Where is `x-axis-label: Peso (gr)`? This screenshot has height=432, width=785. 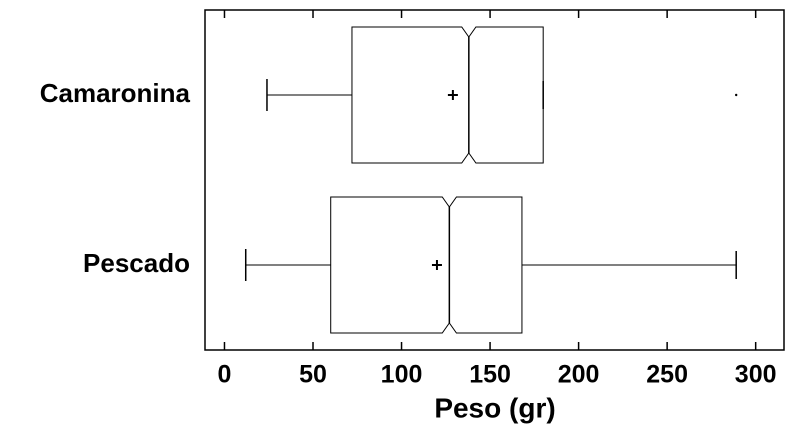
x-axis-label: Peso (gr) is located at coordinates (494, 407).